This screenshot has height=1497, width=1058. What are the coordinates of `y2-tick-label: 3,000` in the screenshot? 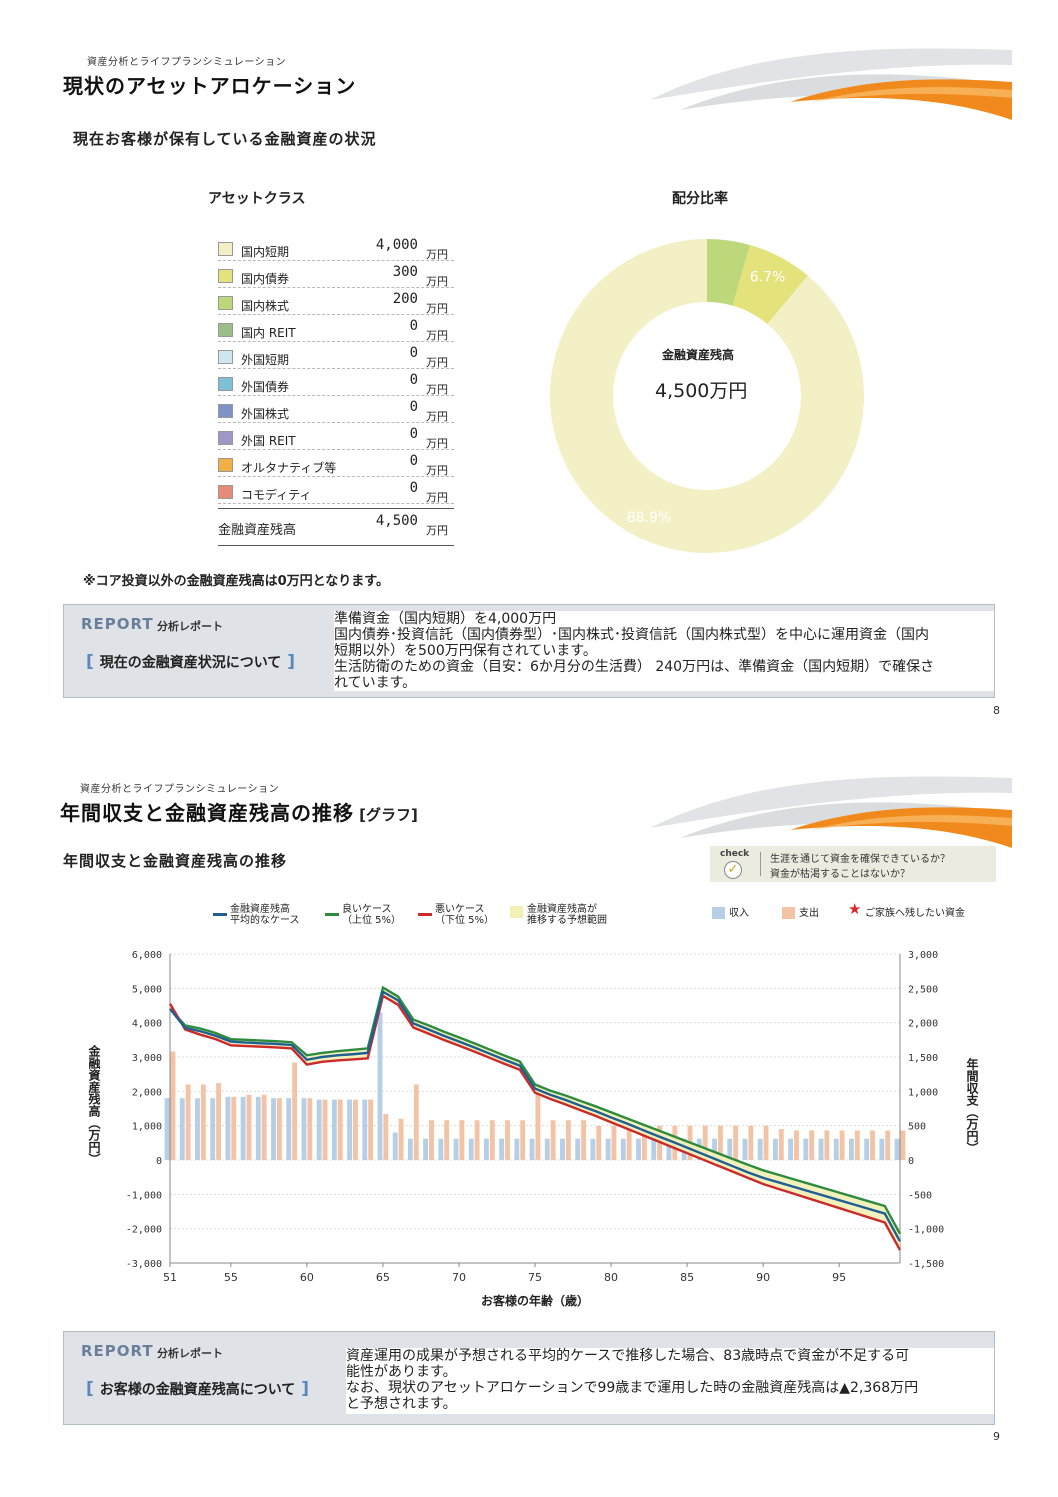 It's located at (923, 955).